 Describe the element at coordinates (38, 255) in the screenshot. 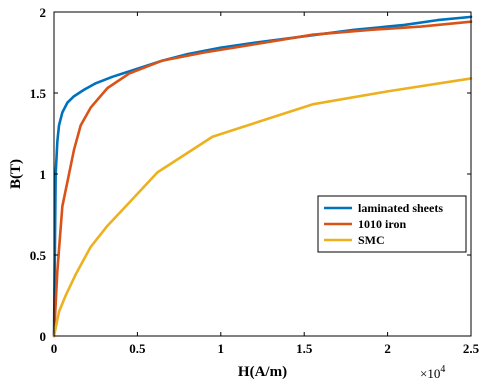

I see `y-tick-label: 0.5` at that location.